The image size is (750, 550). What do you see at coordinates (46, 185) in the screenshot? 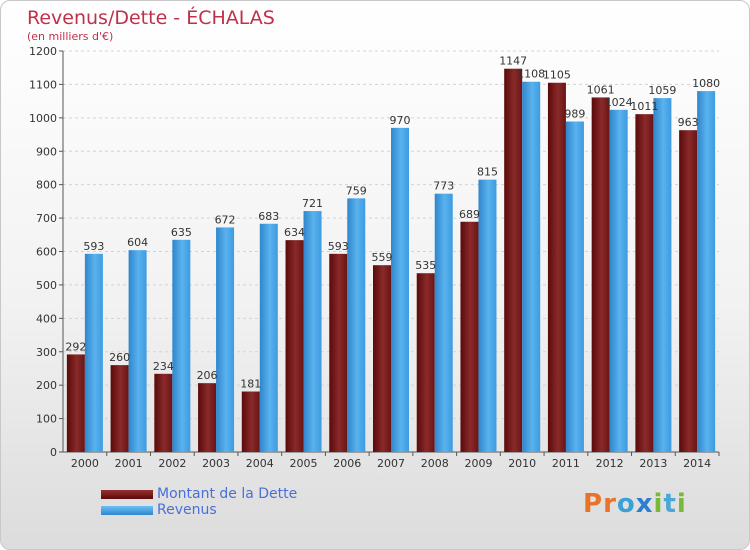
I see `y-tick-label: 800` at bounding box center [46, 185].